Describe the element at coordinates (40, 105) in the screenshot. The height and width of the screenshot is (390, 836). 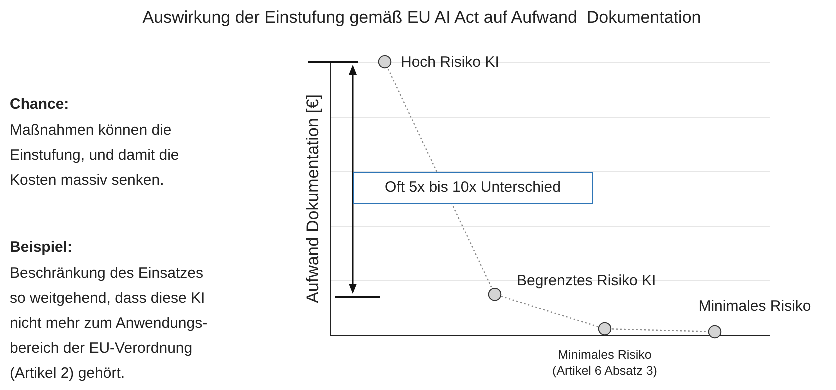
I see `text: Chance:` at that location.